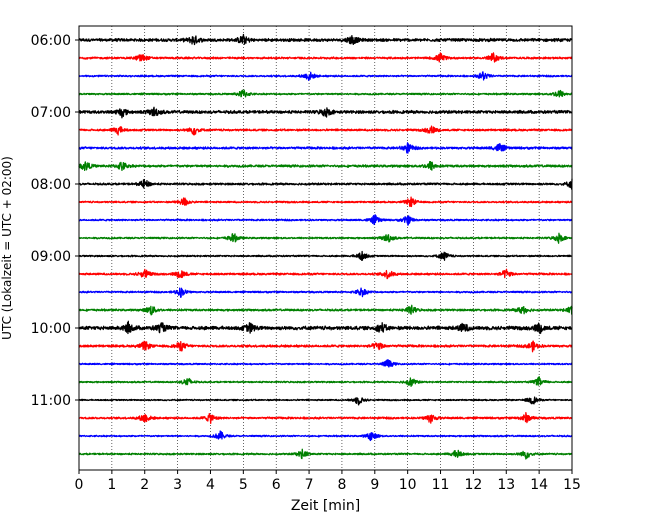 The height and width of the screenshot is (520, 650). Describe the element at coordinates (51, 257) in the screenshot. I see `y-tick-label: 09:00` at that location.